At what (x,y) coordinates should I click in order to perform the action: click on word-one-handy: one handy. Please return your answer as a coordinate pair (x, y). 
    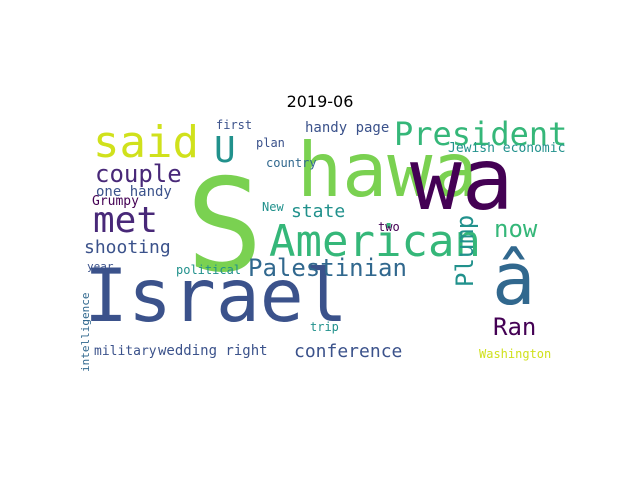
    Looking at the image, I should click on (134, 192).